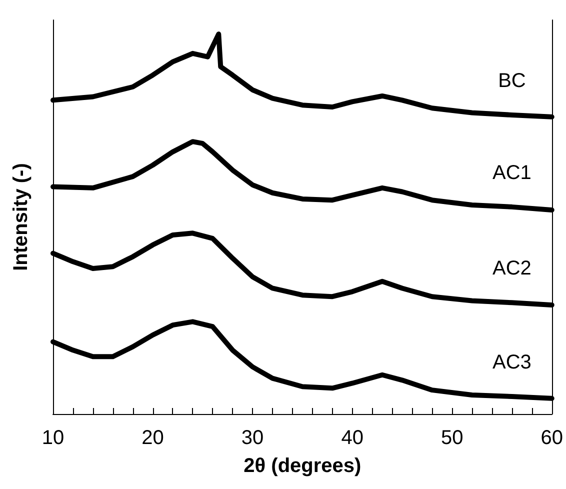 The image size is (566, 489). I want to click on x-tick-label: 60, so click(551, 438).